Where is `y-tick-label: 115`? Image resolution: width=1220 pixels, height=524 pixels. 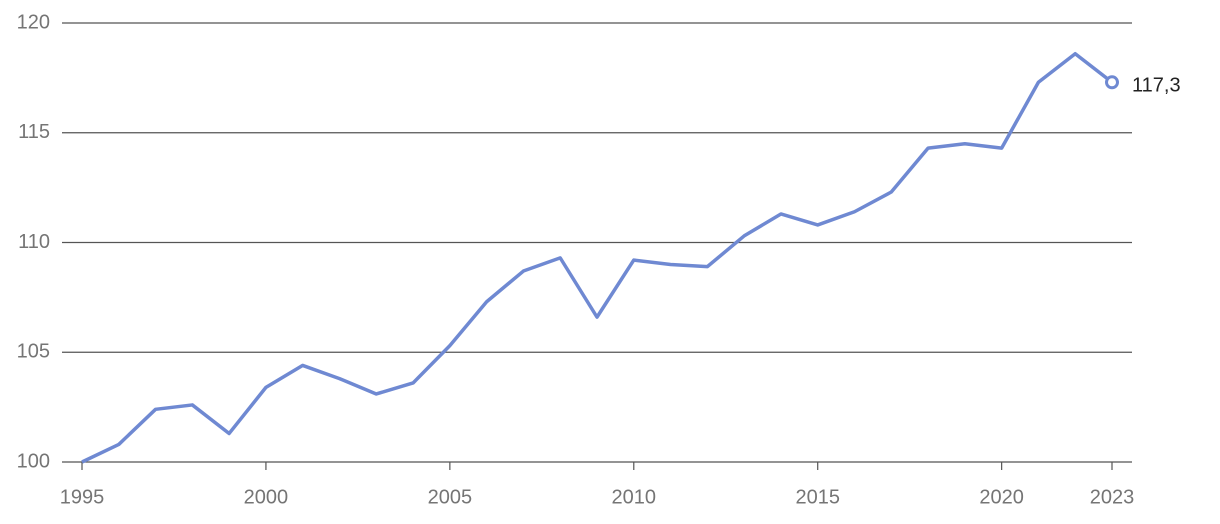 y-tick-label: 115 is located at coordinates (34, 132).